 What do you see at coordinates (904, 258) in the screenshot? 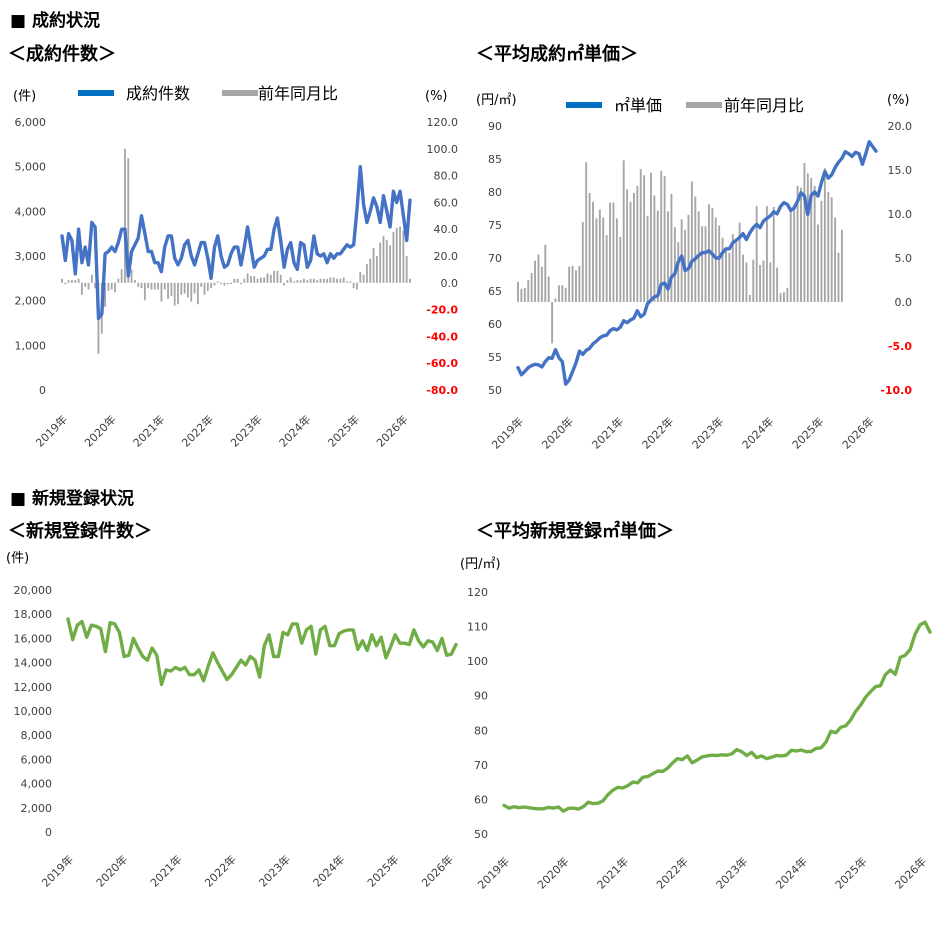
I see `contract_price-y2-tick: 5.0` at bounding box center [904, 258].